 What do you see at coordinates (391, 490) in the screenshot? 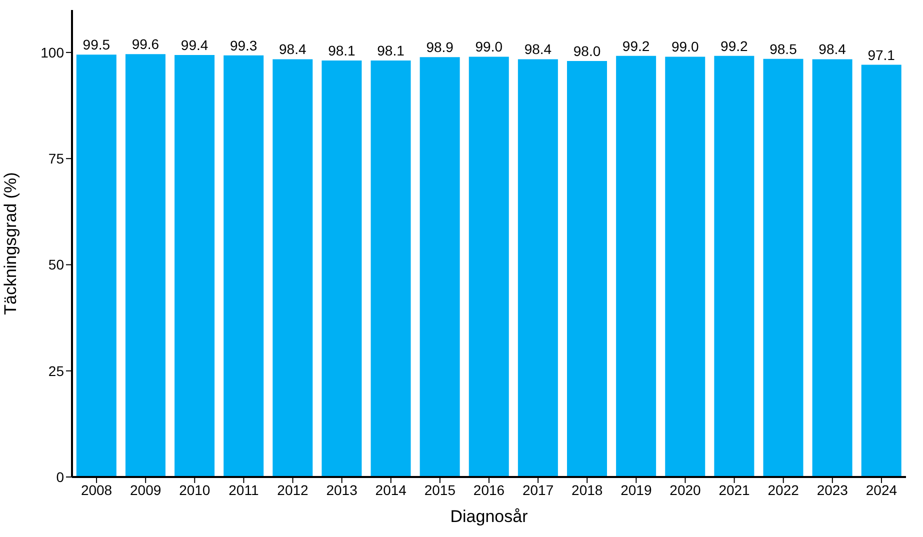
I see `x-tick-label: 2014` at bounding box center [391, 490].